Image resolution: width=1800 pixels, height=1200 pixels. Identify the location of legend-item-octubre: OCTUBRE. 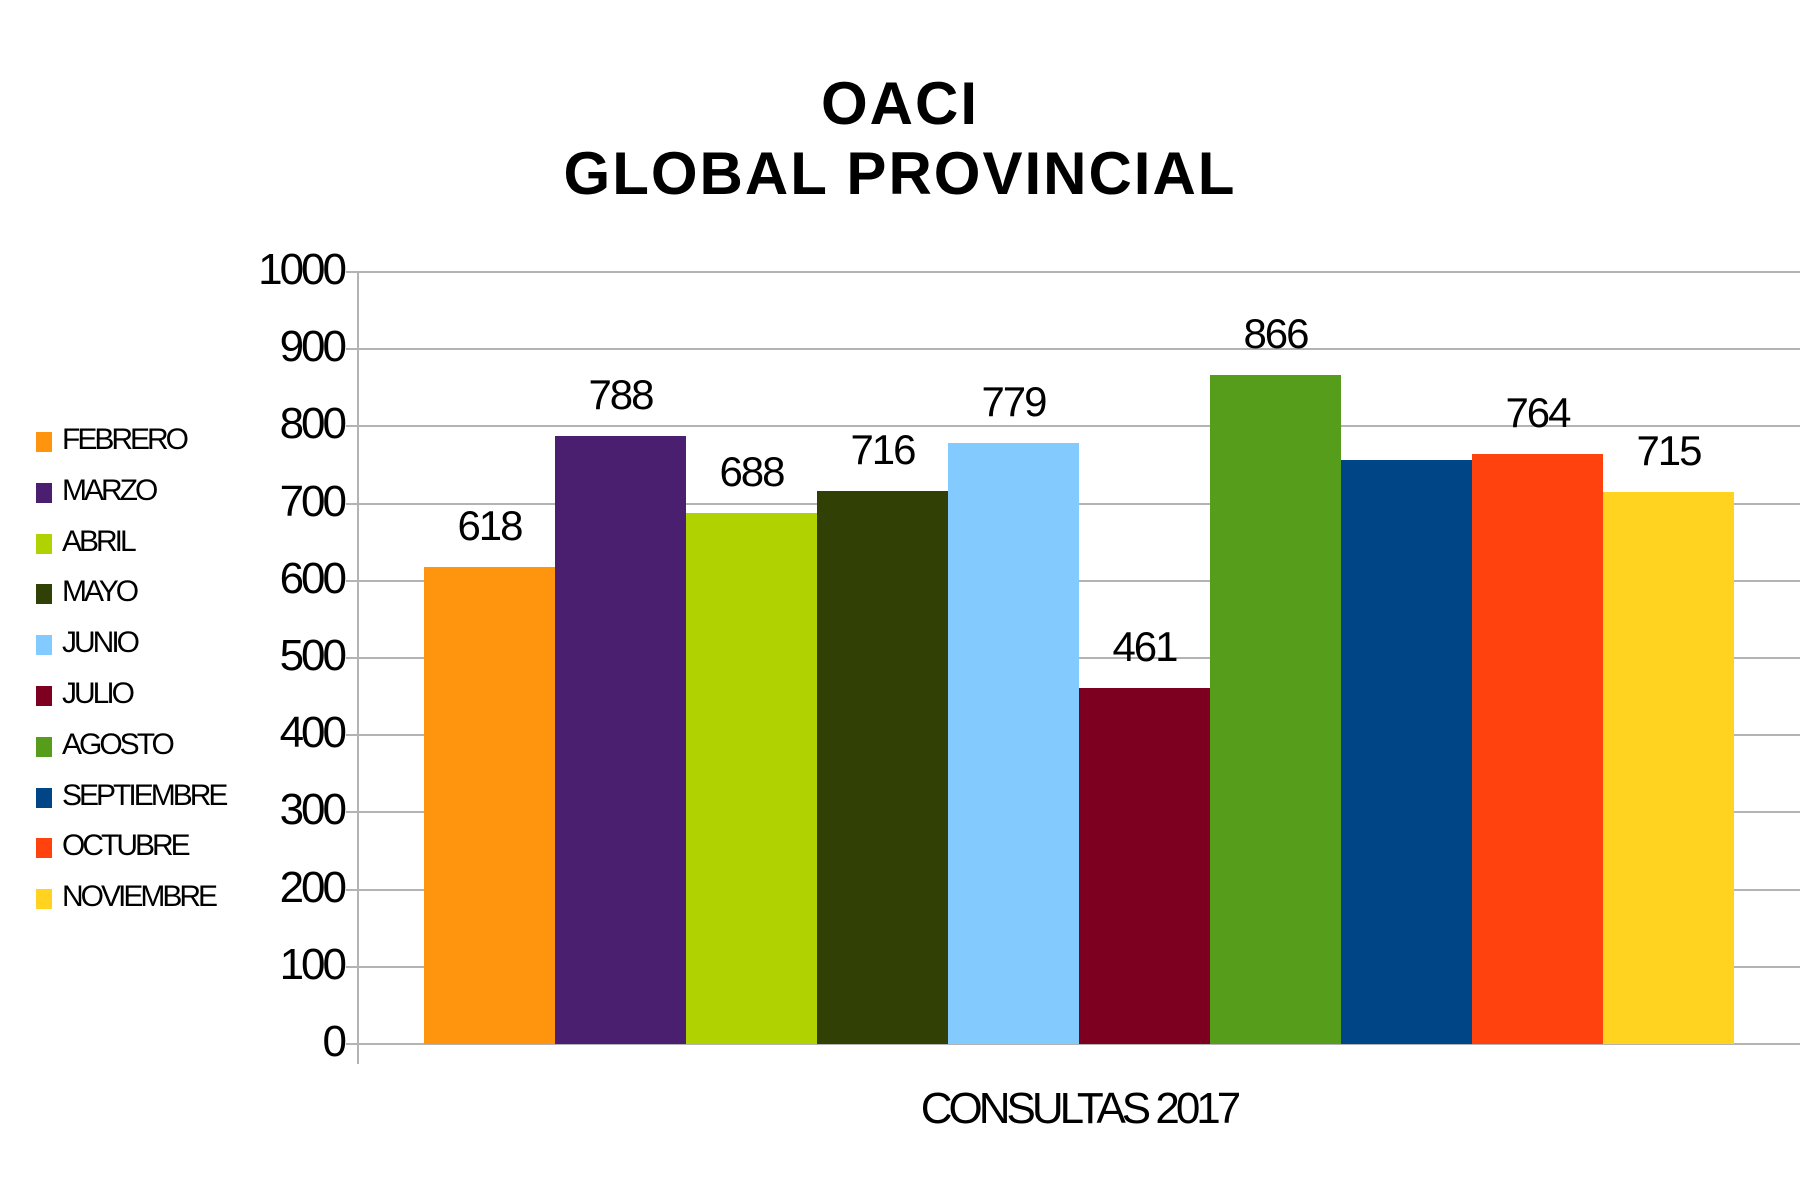
(156, 846).